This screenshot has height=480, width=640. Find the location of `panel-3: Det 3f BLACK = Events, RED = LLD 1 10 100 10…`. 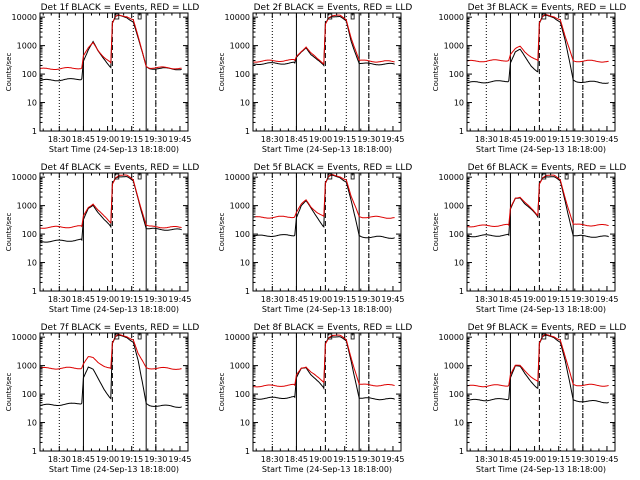

panel-3: Det 3f BLACK = Events, RED = LLD 1 10 100 10… is located at coordinates (529, 78).